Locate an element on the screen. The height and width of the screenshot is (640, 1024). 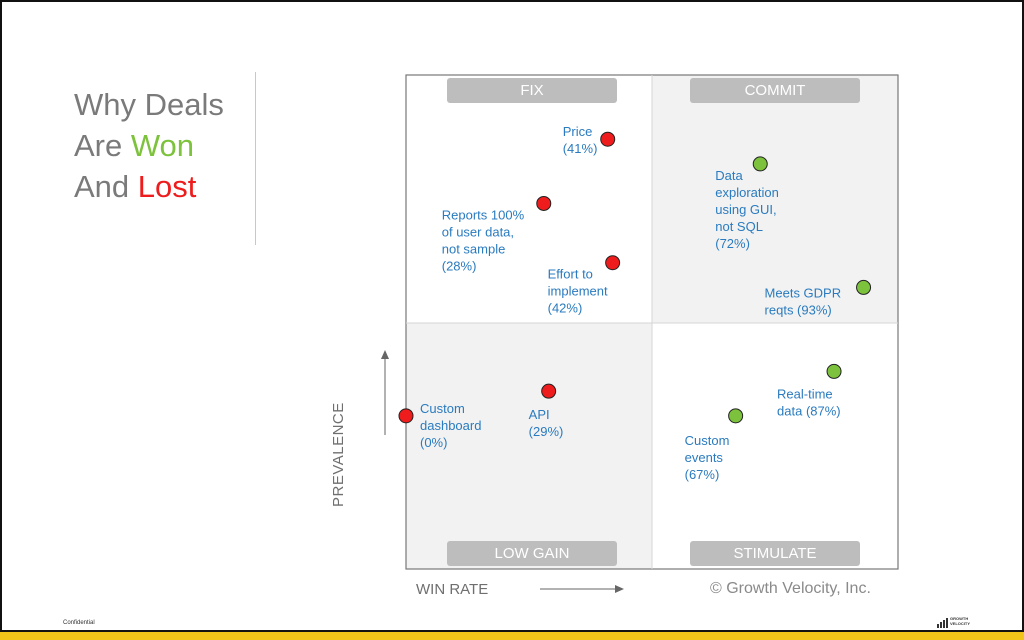
x-axis-arrow-head is located at coordinates (619, 589).